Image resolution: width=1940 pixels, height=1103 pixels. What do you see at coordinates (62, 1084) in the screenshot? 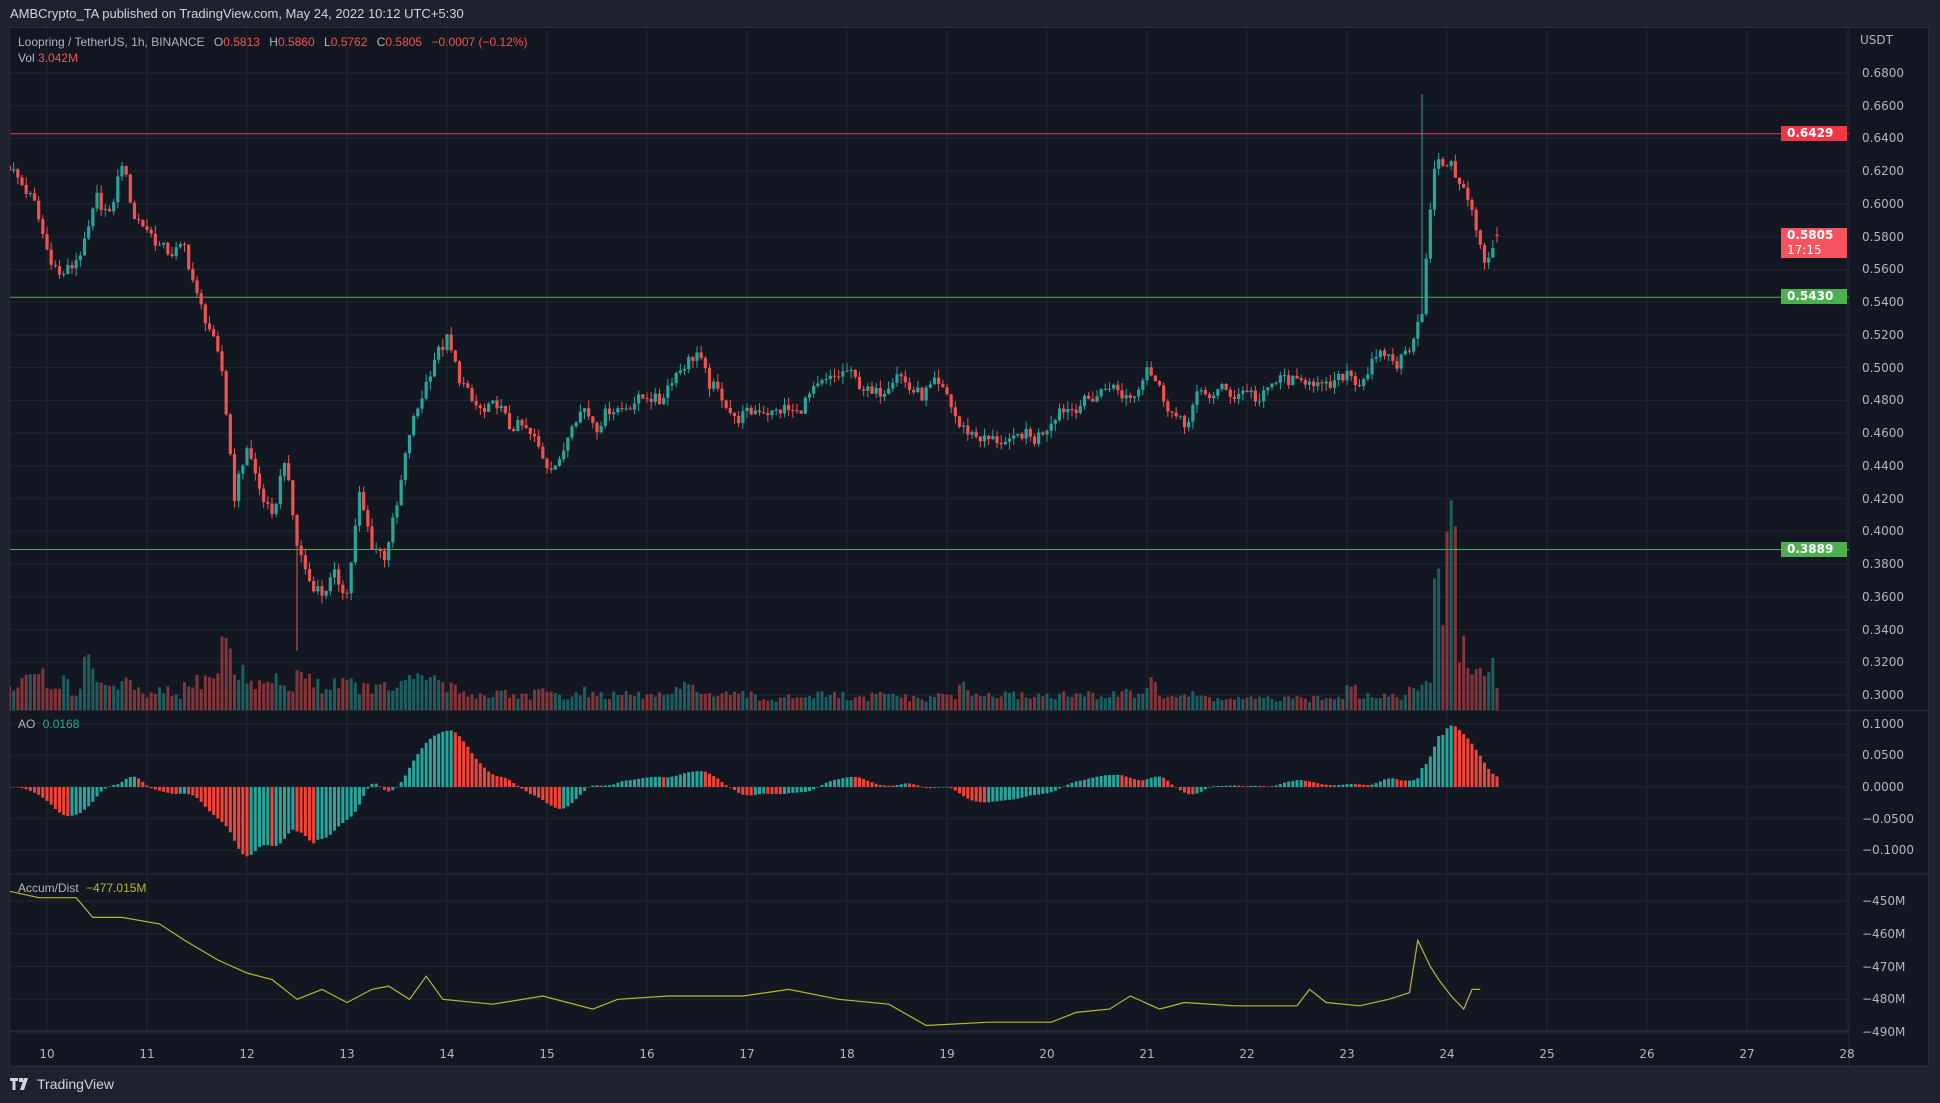
I see `tradingview-footer: TradingView` at bounding box center [62, 1084].